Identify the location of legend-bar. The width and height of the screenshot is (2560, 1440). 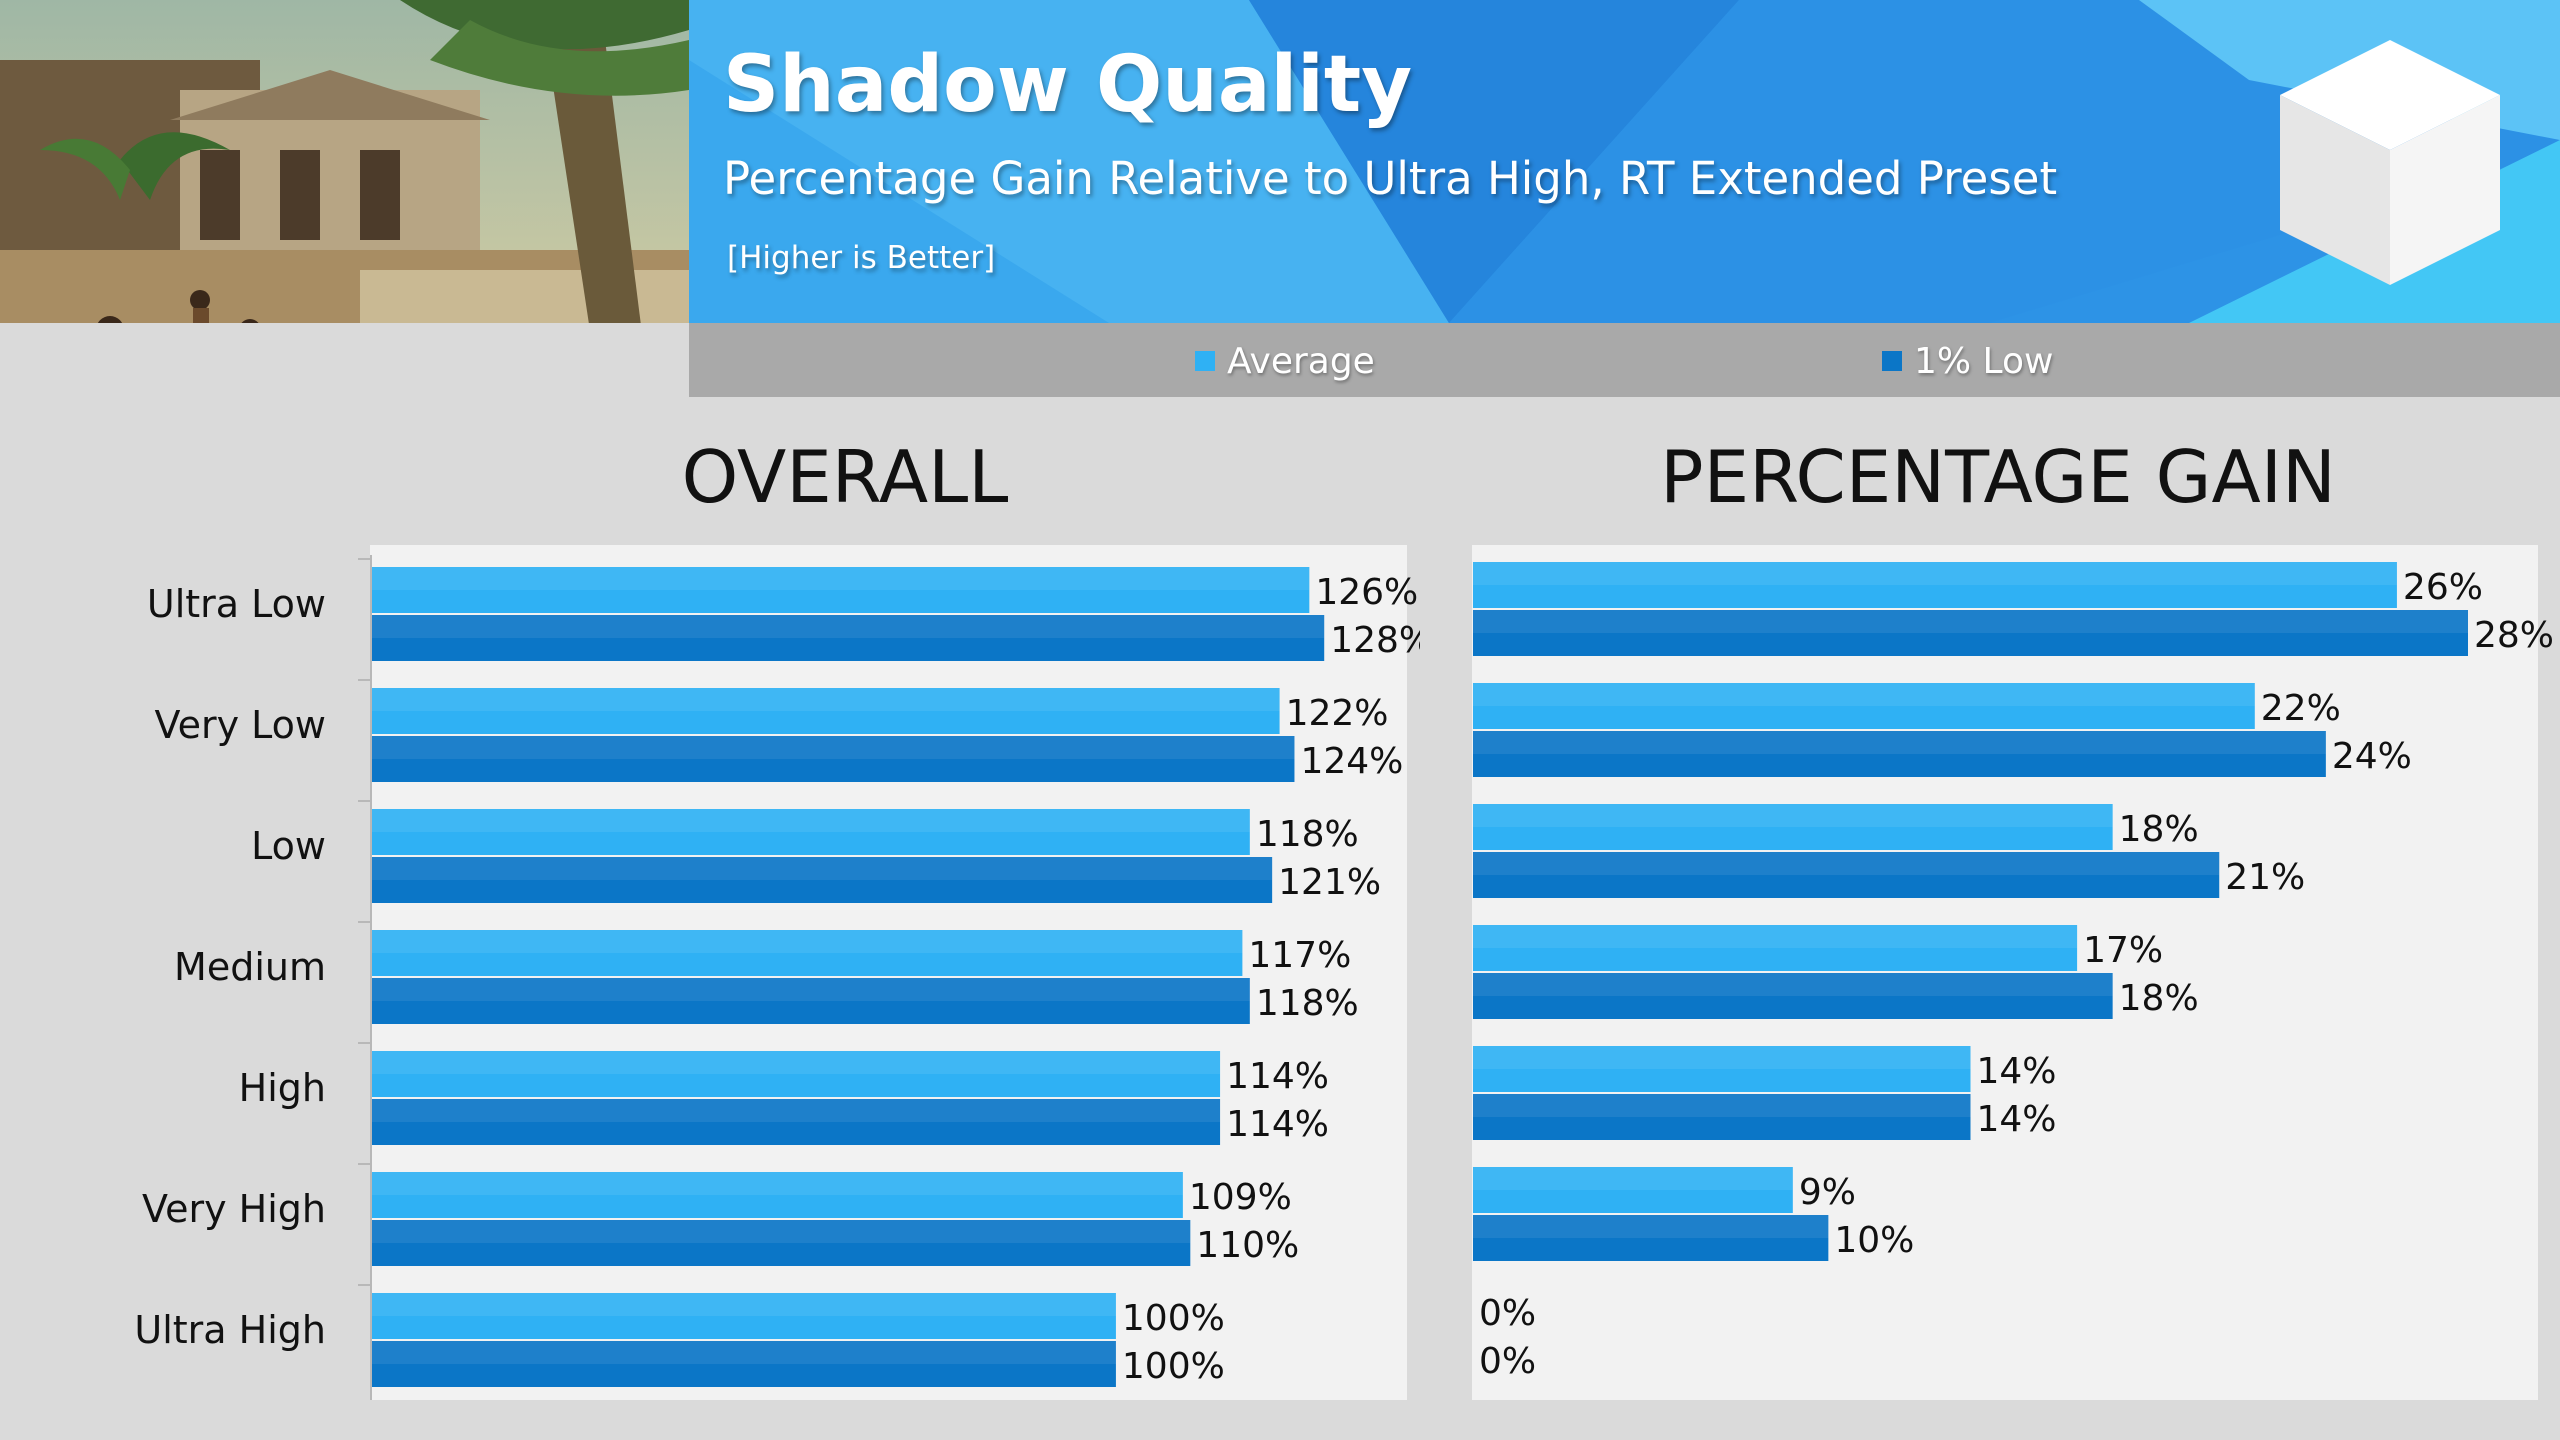
(1624, 360).